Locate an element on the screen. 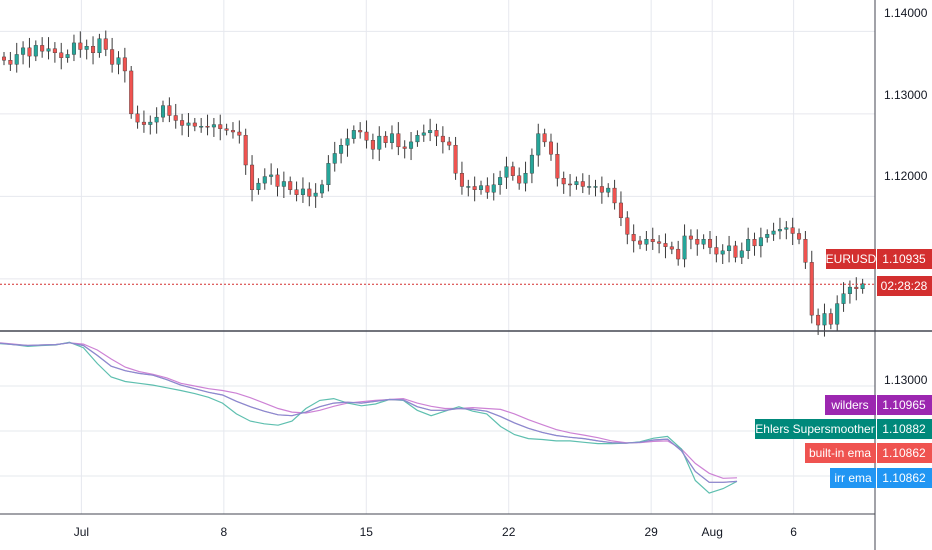  legend-value: 1.10965 is located at coordinates (904, 405).